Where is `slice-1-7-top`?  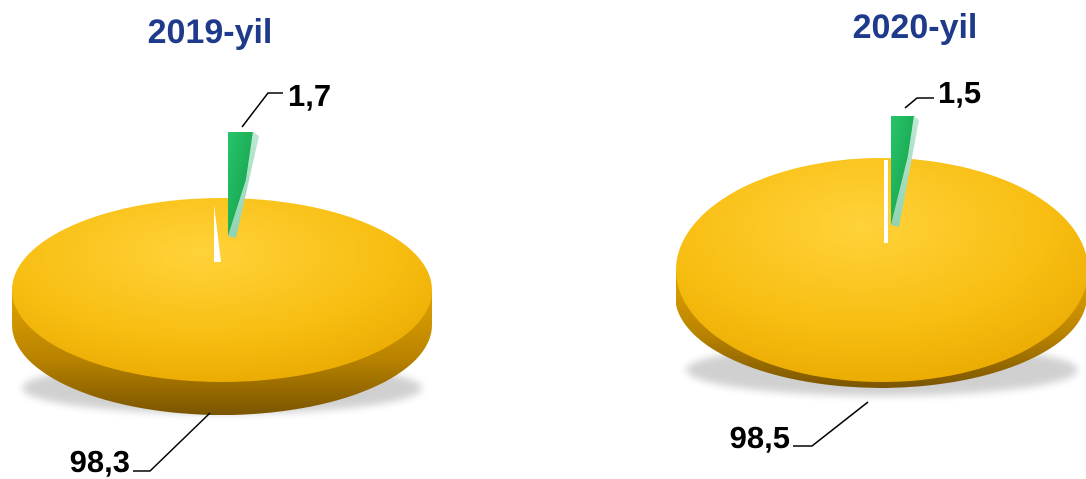
slice-1-7-top is located at coordinates (240, 184).